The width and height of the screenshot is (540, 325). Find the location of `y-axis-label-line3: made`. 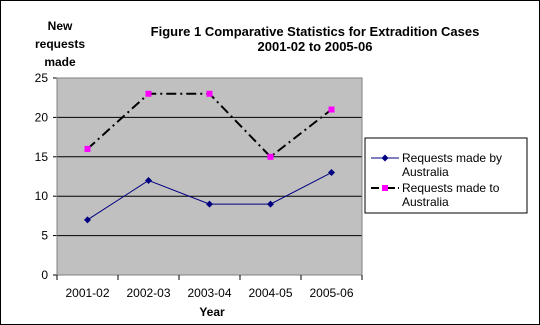

y-axis-label-line3: made is located at coordinates (60, 62).